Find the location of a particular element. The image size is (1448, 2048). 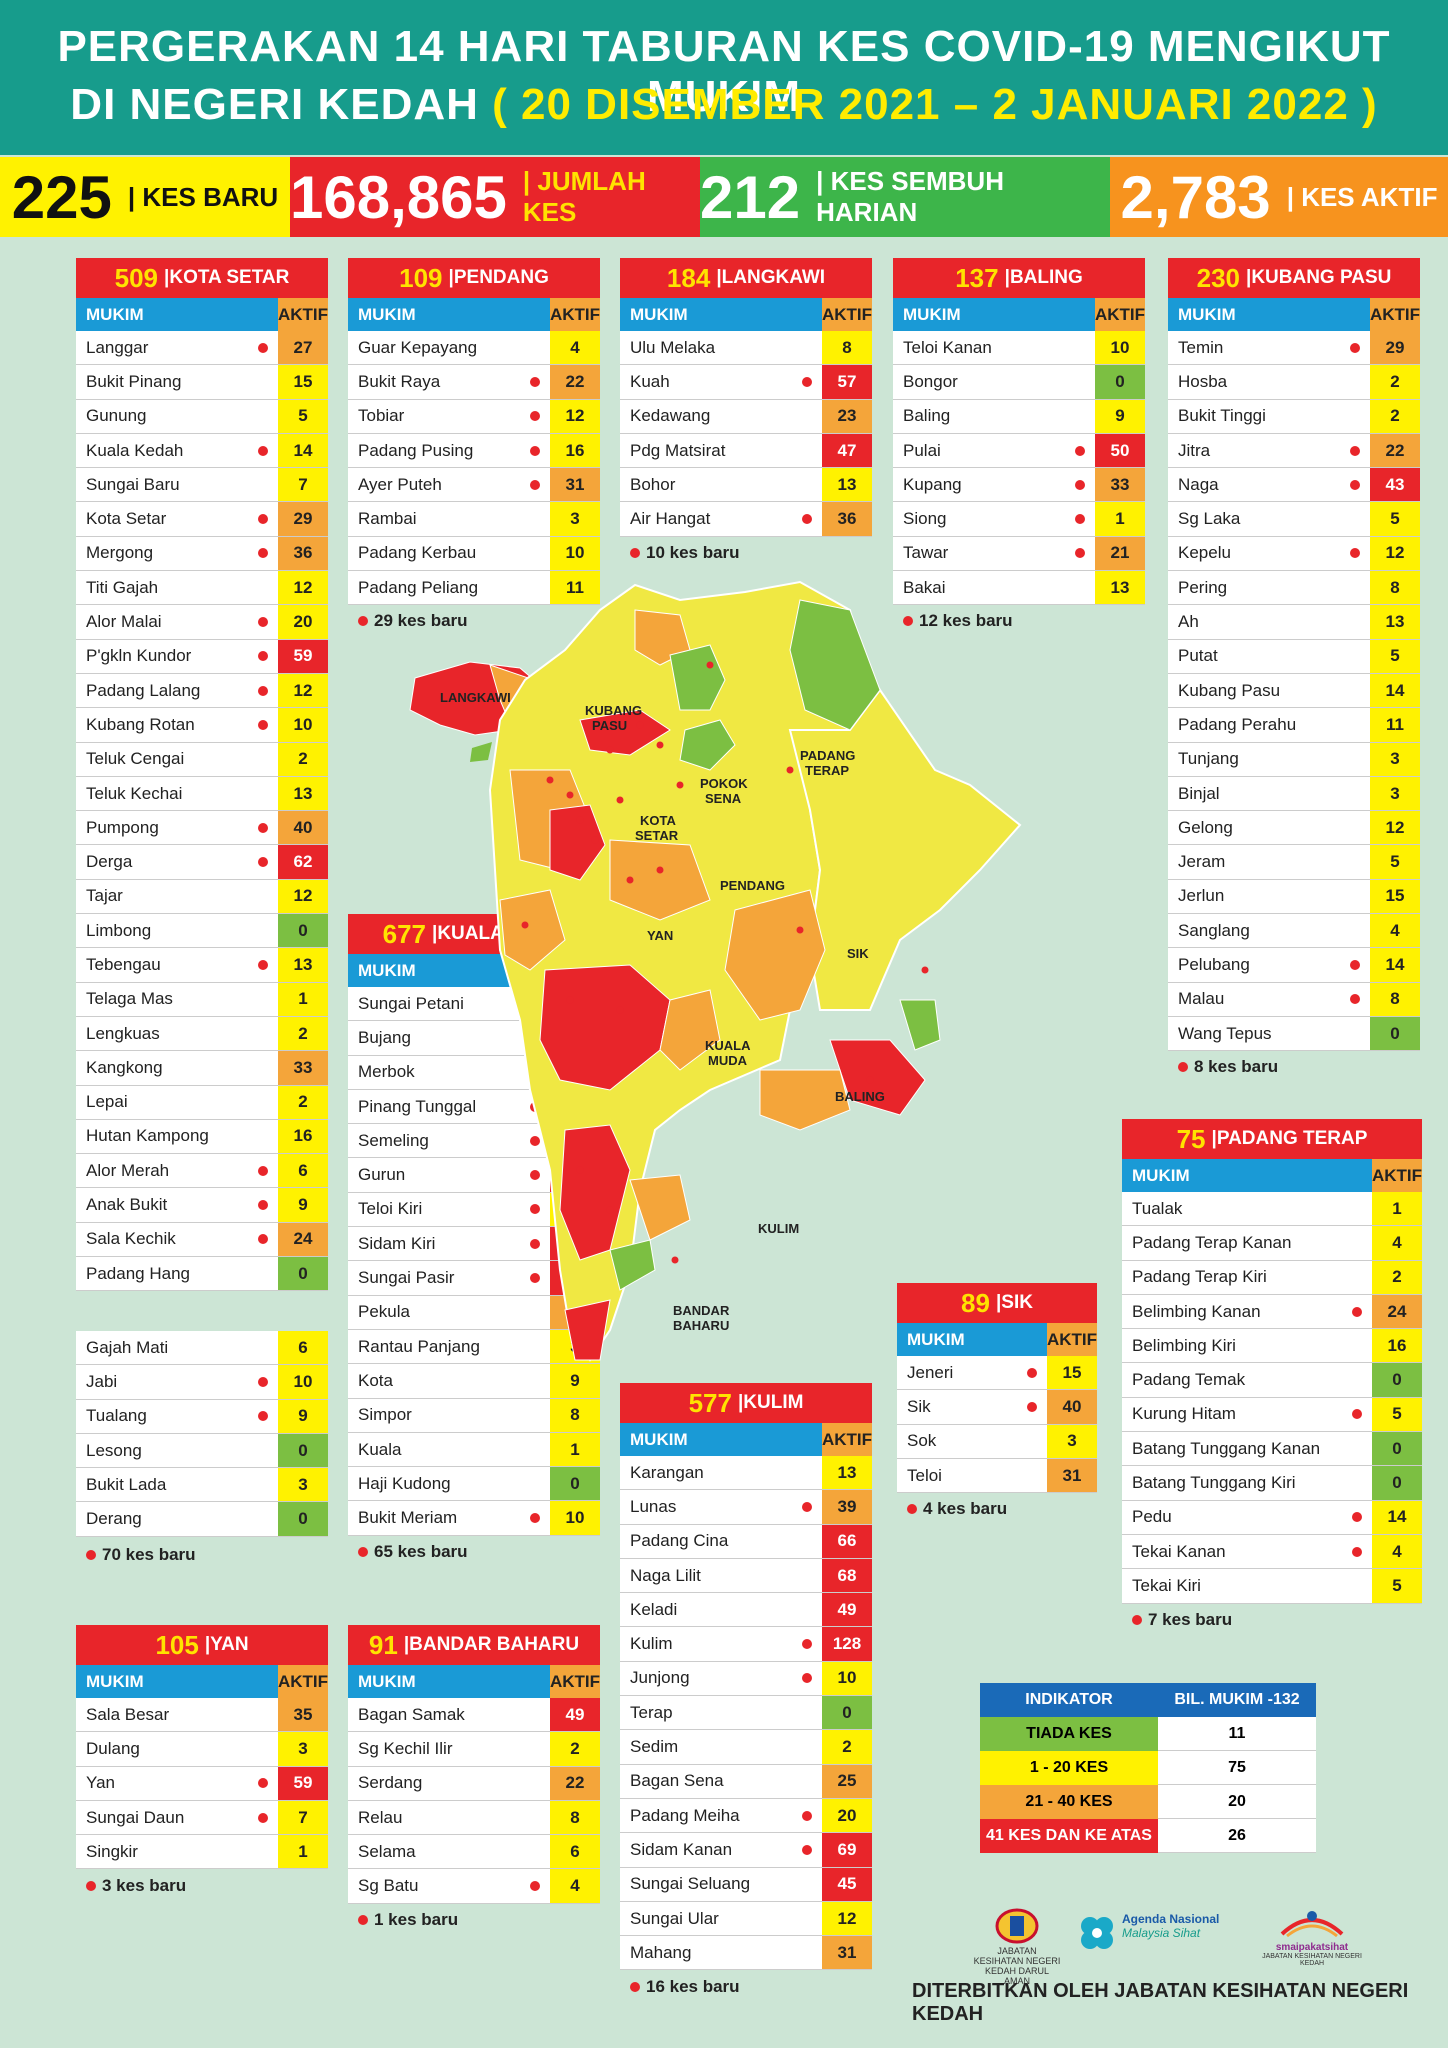

legend-label: 41 KES DAN KE ATAS is located at coordinates (1069, 1836).